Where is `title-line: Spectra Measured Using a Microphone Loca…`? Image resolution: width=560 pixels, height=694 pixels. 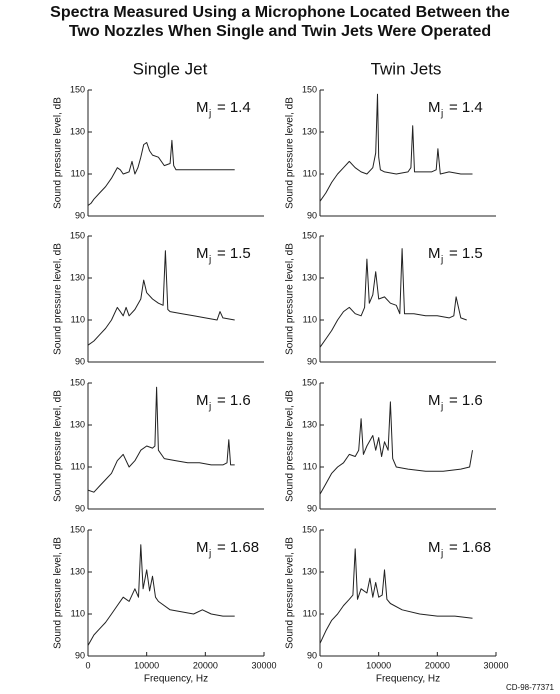 title-line: Spectra Measured Using a Microphone Loca… is located at coordinates (280, 12).